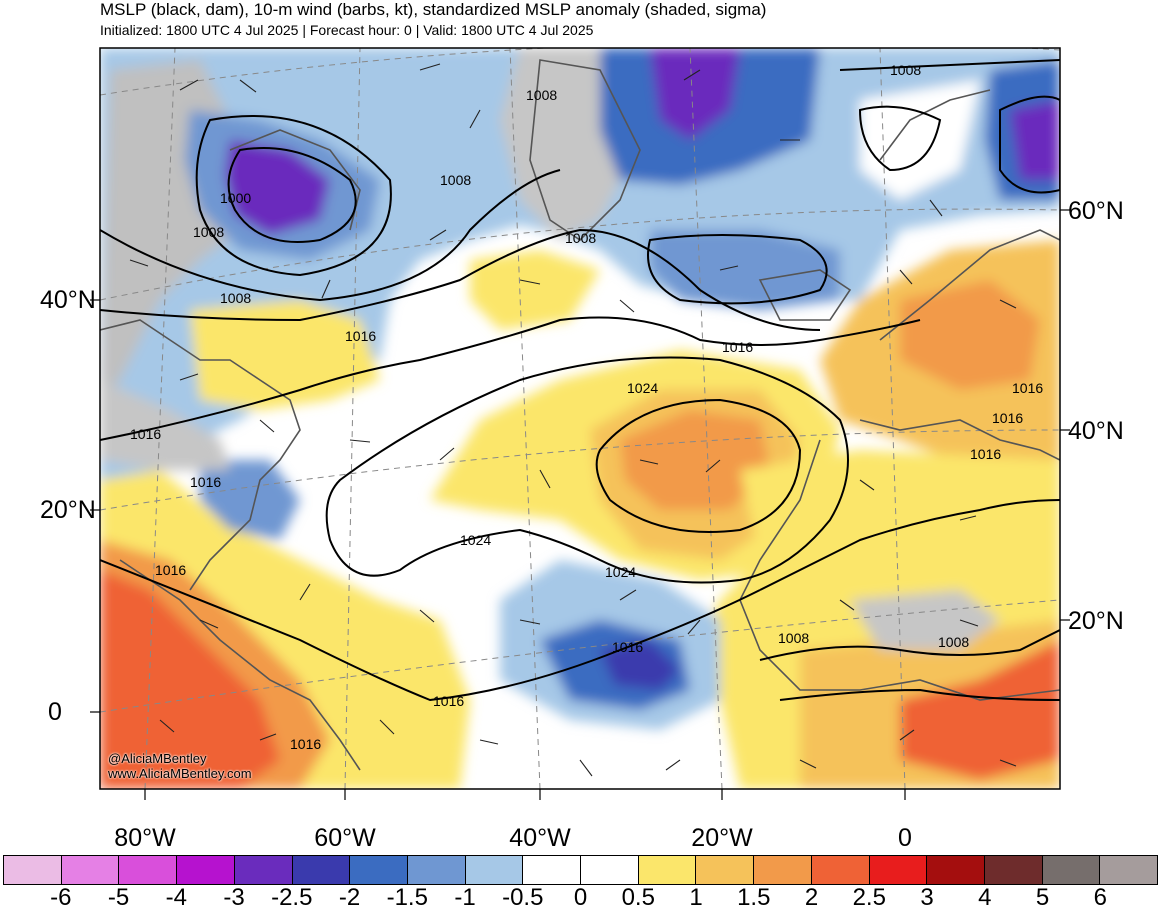 Image resolution: width=1160 pixels, height=912 pixels. Describe the element at coordinates (61, 897) in the screenshot. I see `colorbar-label: -6` at that location.